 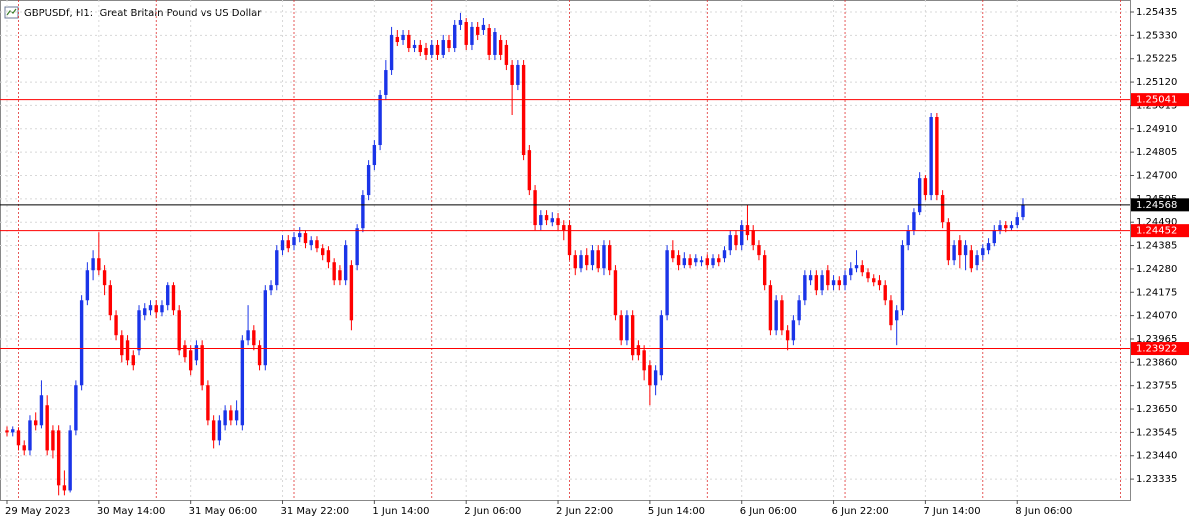 I want to click on x-tick-label: 5 Jun 14:00, so click(x=676, y=511).